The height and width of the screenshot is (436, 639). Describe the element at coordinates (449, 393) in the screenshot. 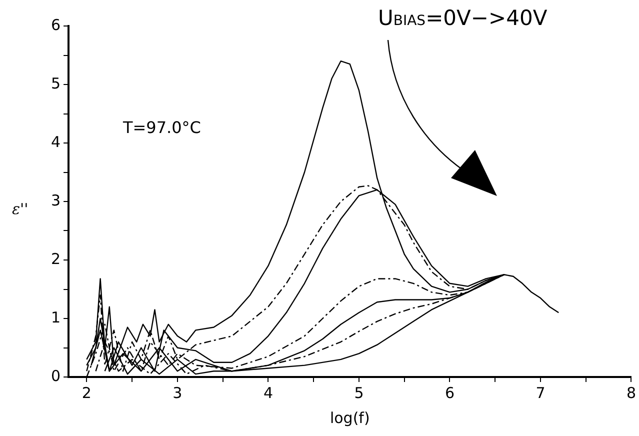

I see `x-tick-label: 6` at that location.